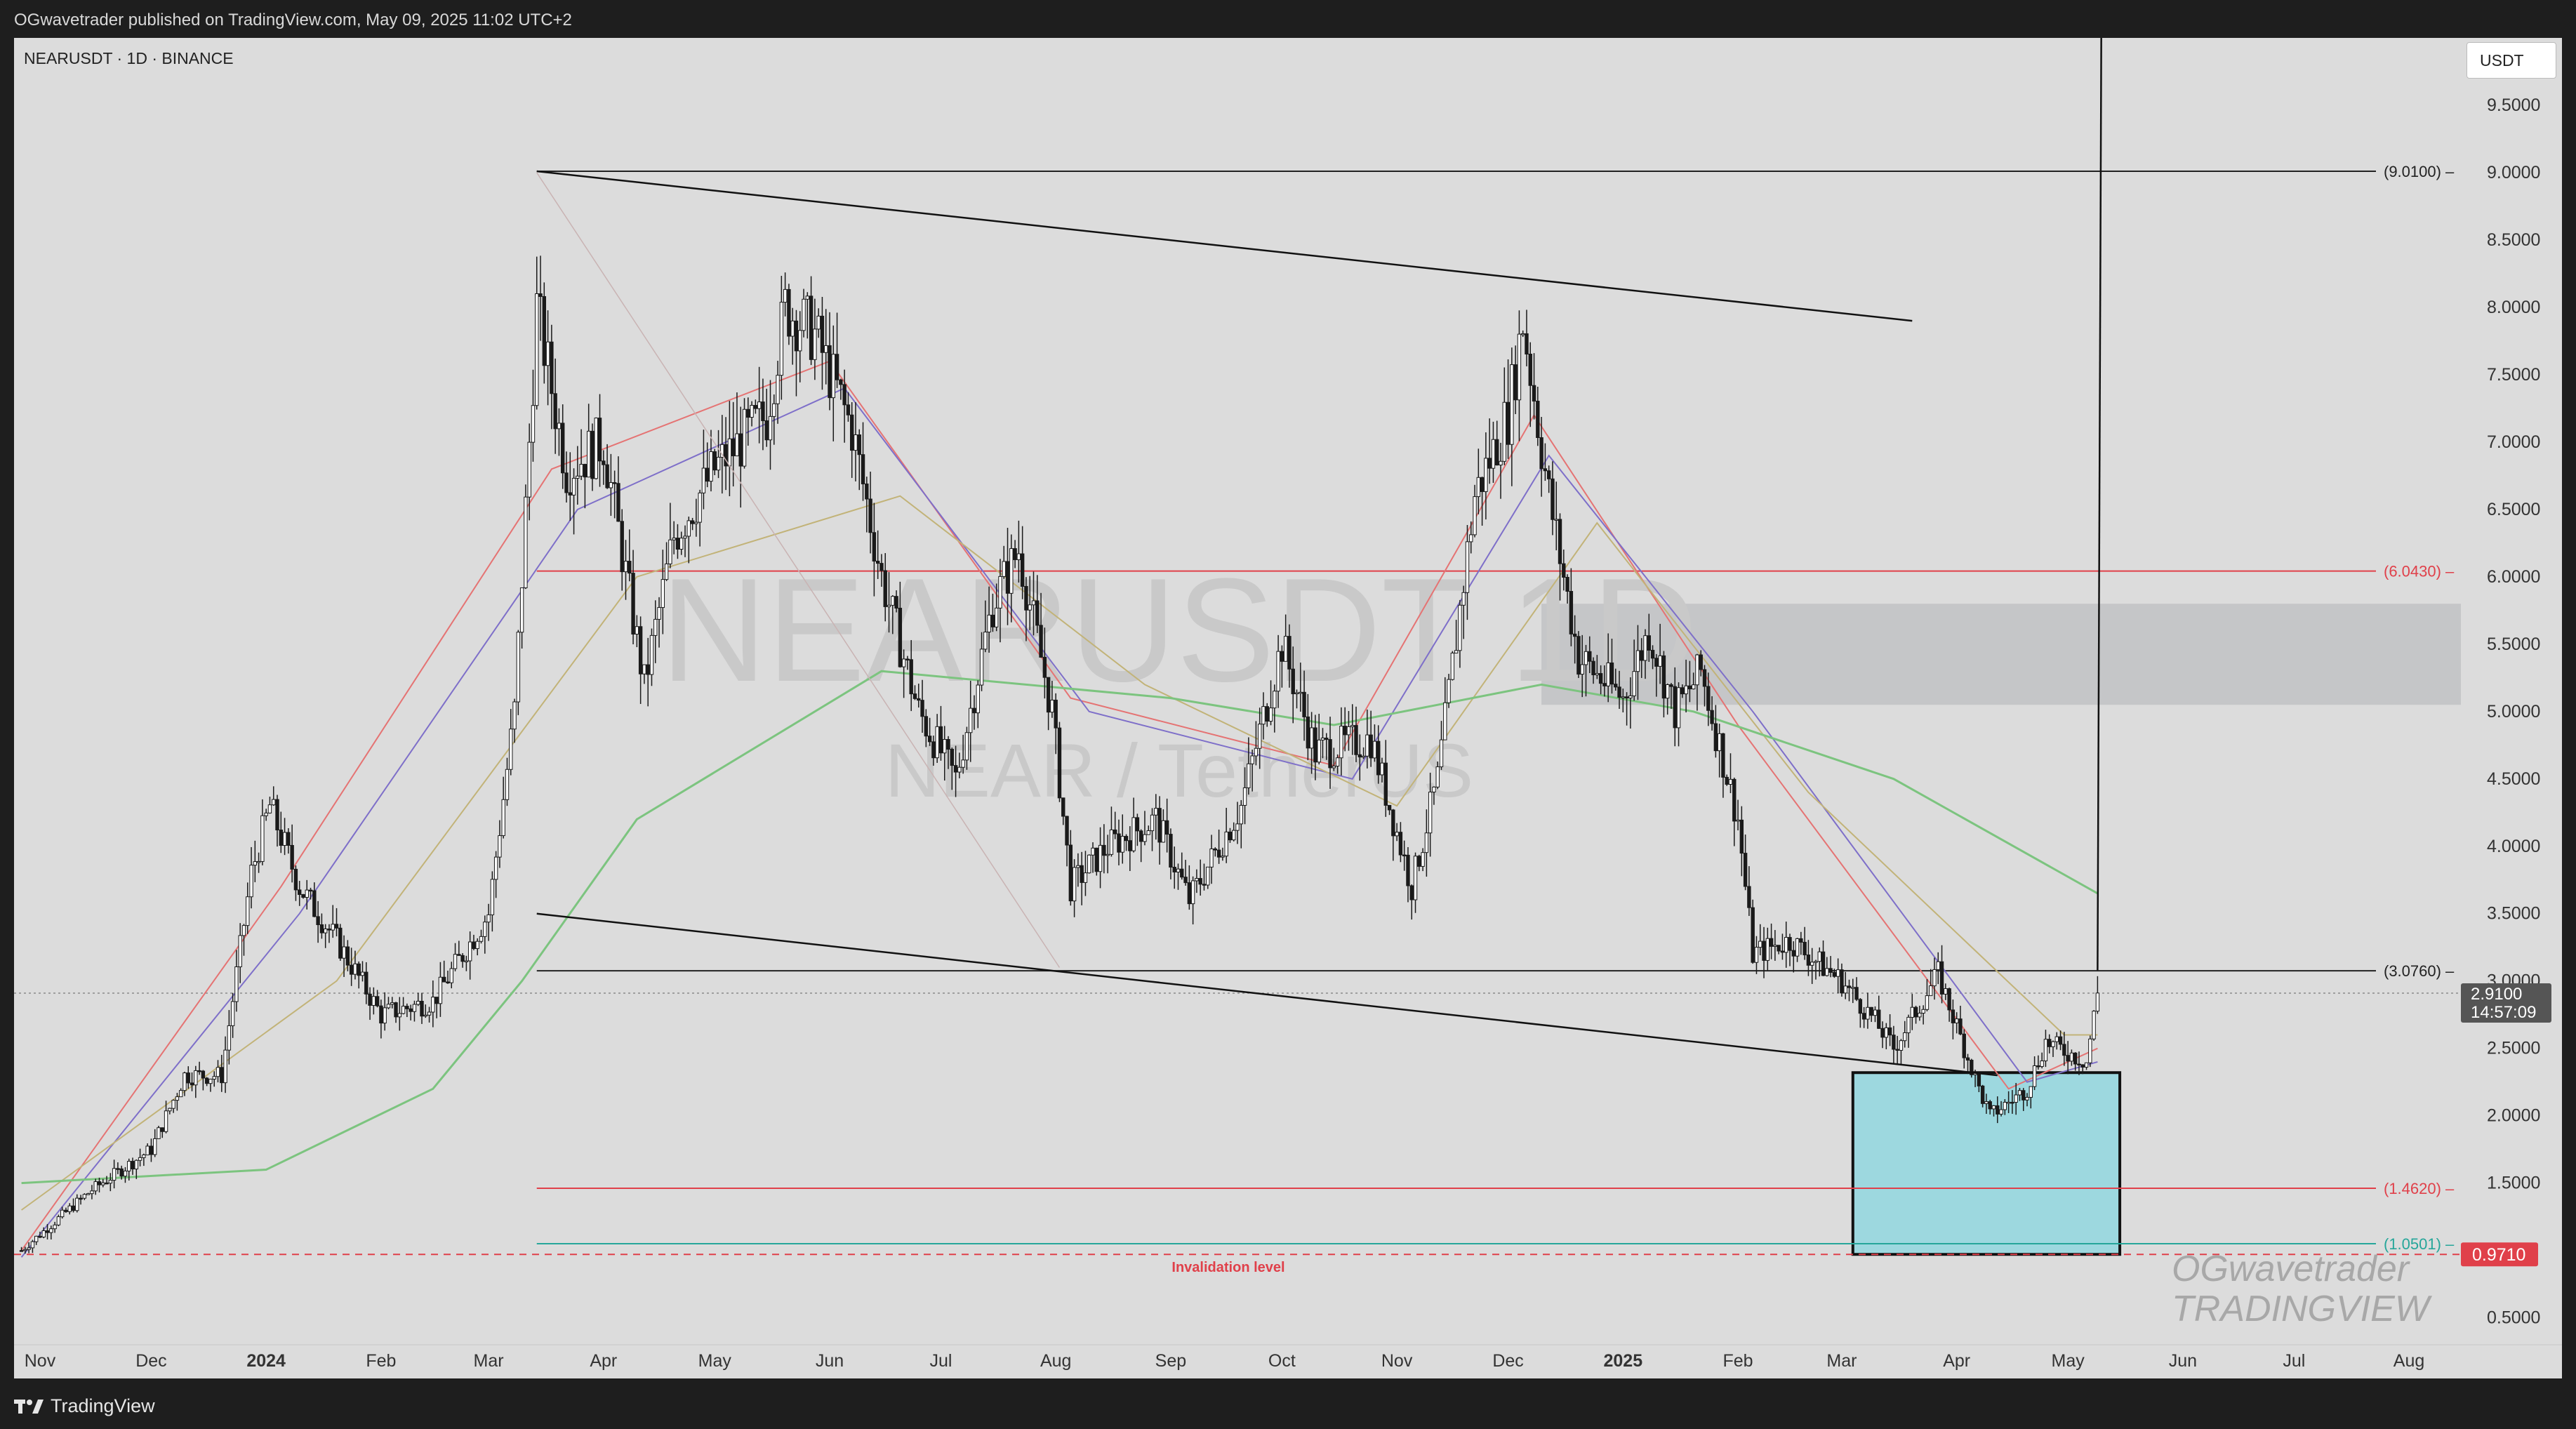 The height and width of the screenshot is (1429, 2576). Describe the element at coordinates (1267, 994) in the screenshot. I see `lower-wedge-line` at that location.